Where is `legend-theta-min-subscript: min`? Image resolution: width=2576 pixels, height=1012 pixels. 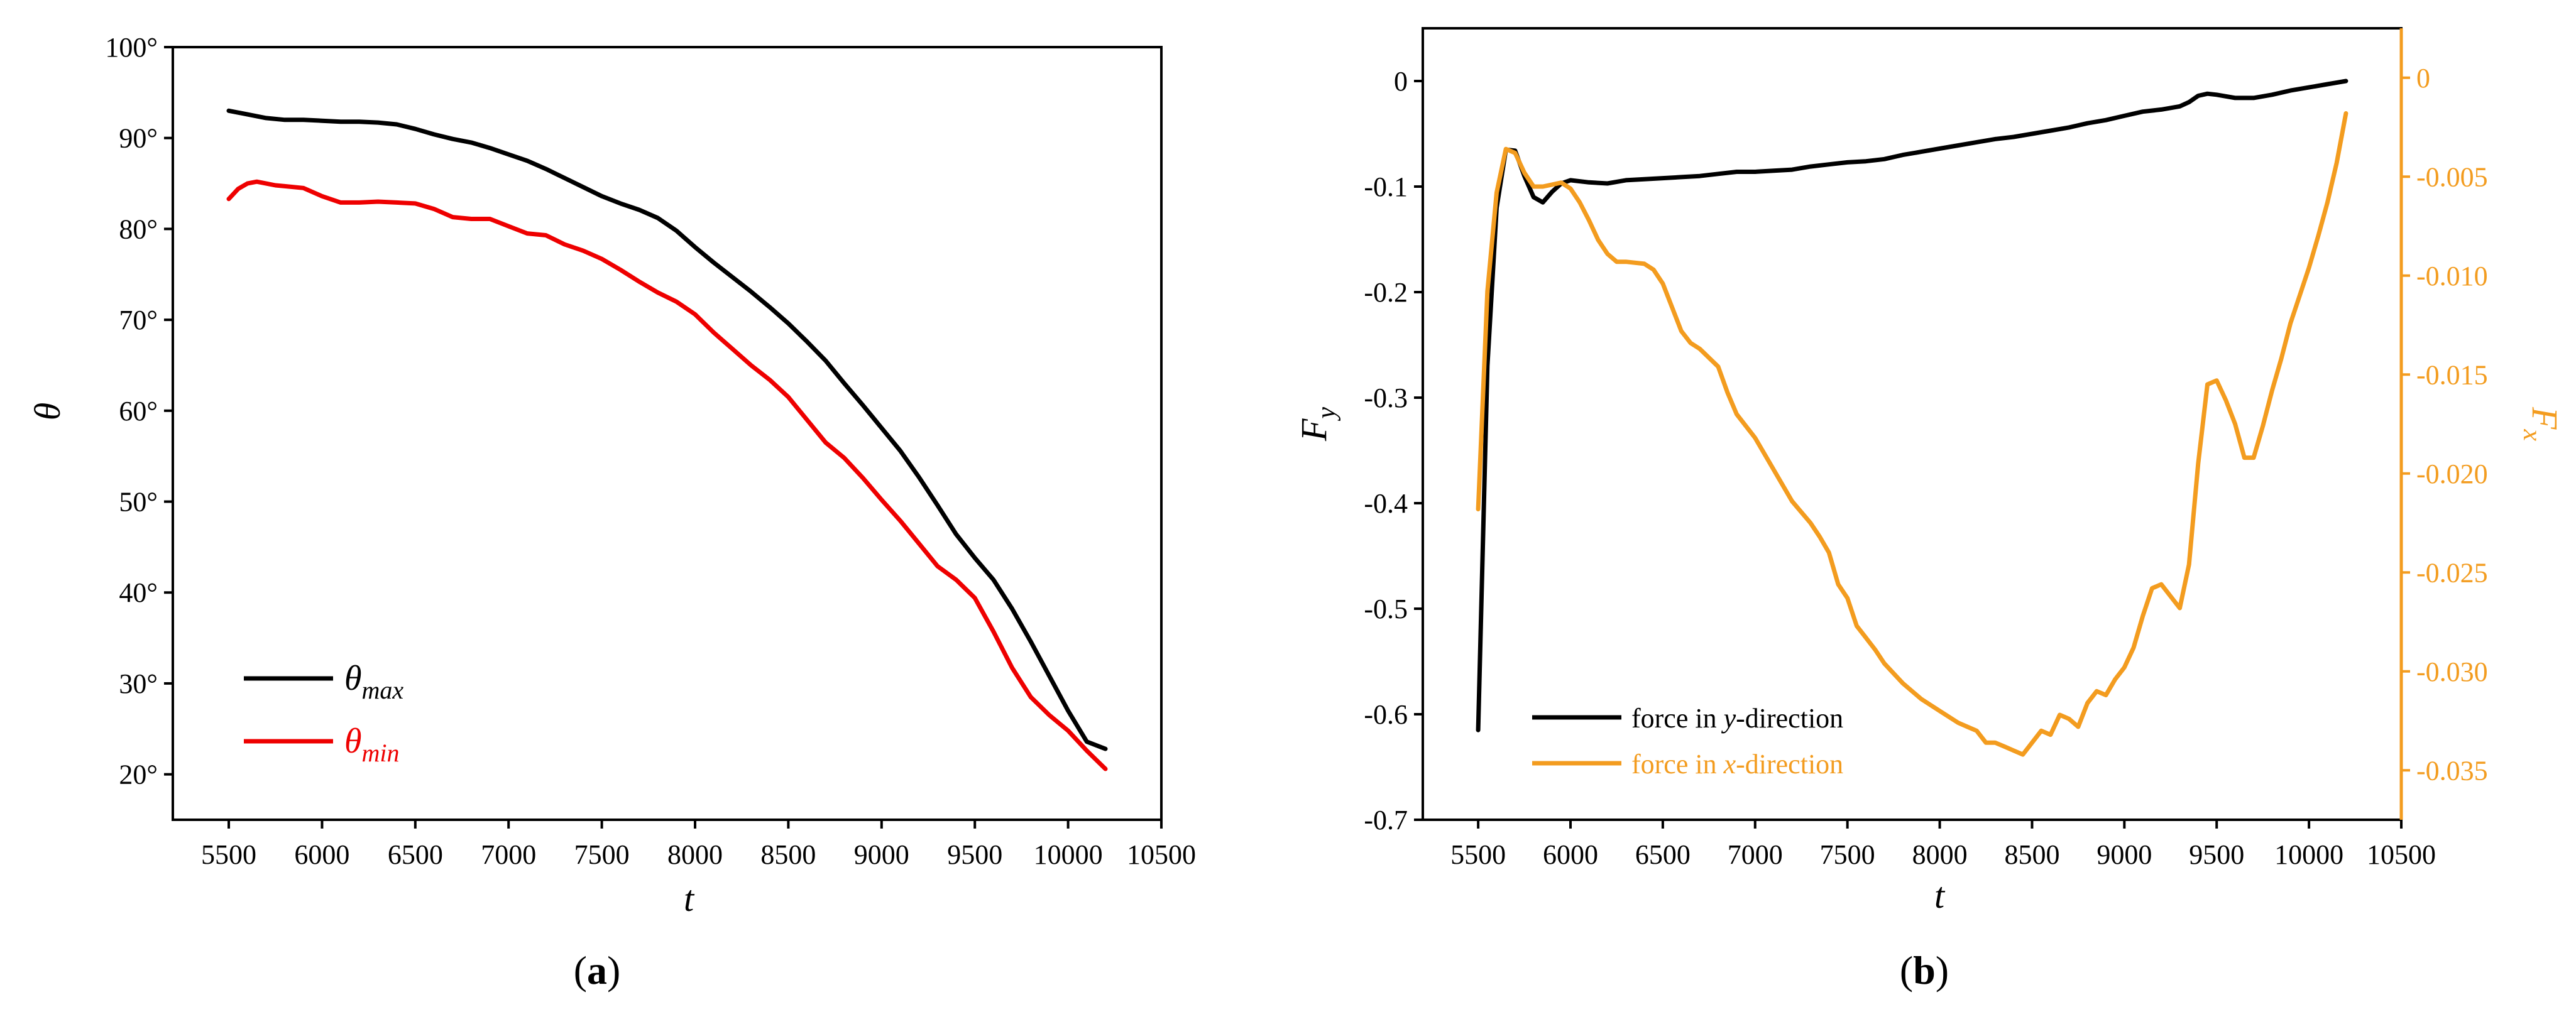
legend-theta-min-subscript: min is located at coordinates (381, 753).